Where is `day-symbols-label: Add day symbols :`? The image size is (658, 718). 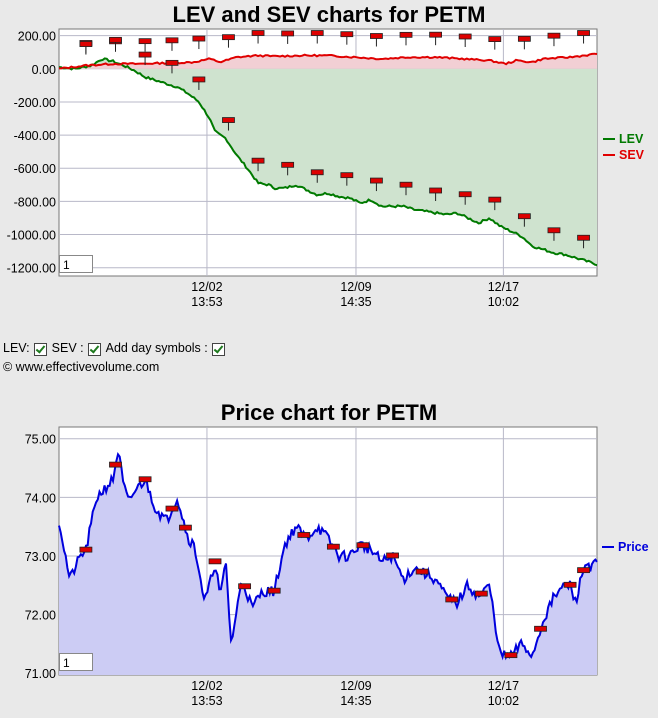 day-symbols-label: Add day symbols : is located at coordinates (156, 348).